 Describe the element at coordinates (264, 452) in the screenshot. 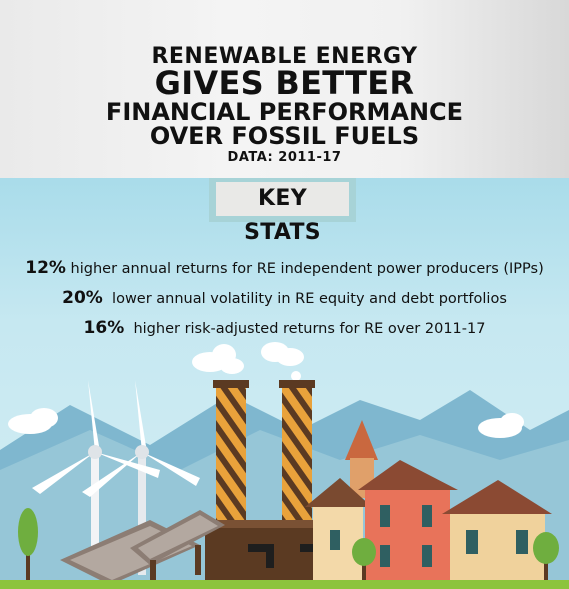

I see `factory-chimneys` at that location.